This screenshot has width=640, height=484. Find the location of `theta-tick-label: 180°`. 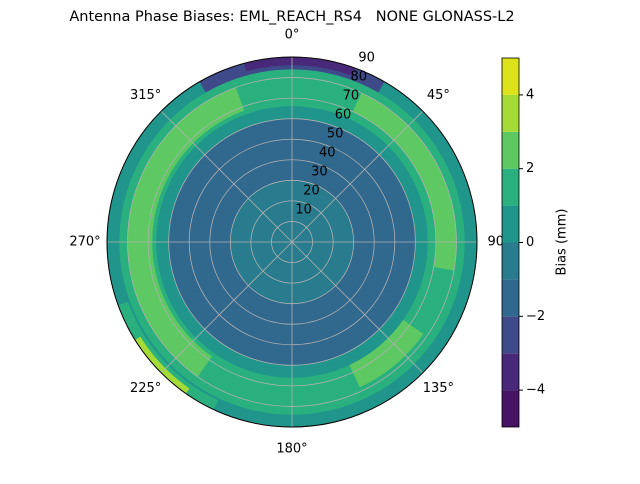

theta-tick-label: 180° is located at coordinates (291, 449).